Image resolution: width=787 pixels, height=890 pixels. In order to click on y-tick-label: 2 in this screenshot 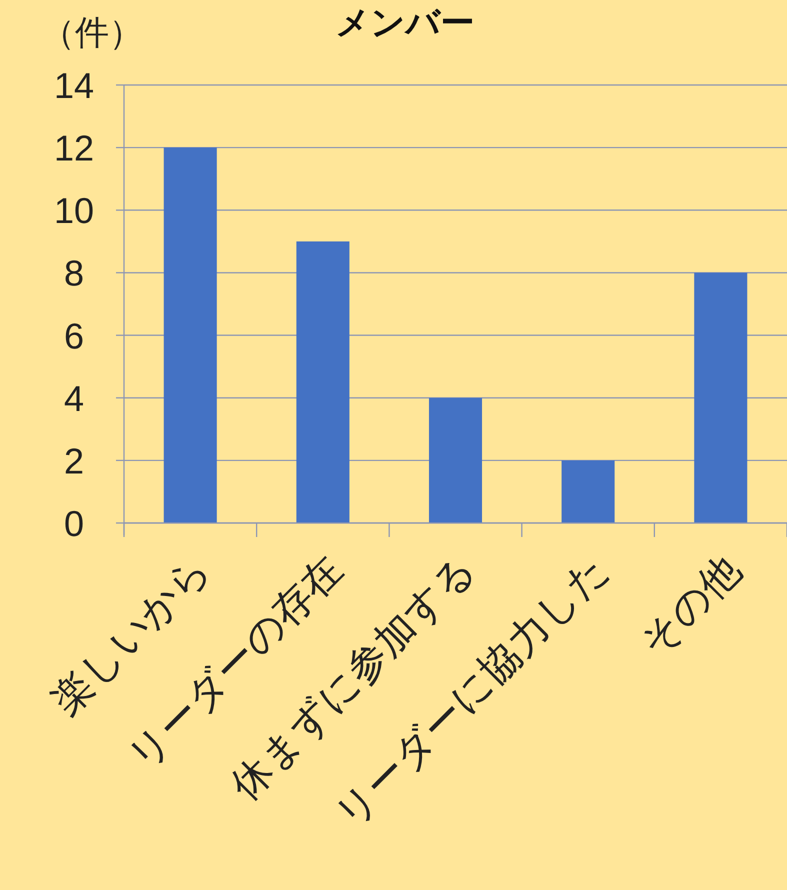, I will do `click(74, 461)`.